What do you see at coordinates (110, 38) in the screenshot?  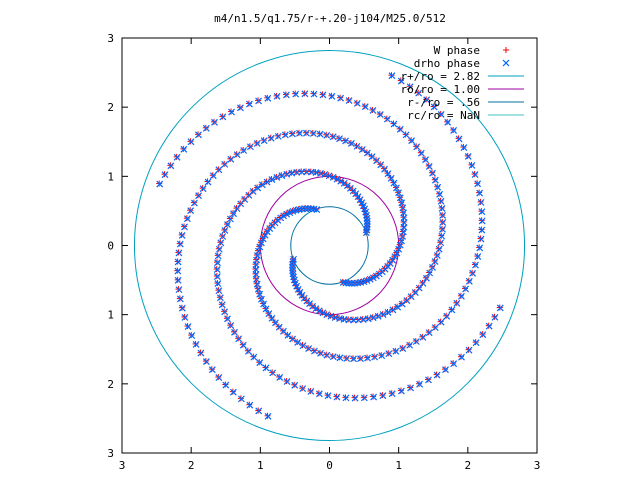 I see `y-tick-label: 3` at bounding box center [110, 38].